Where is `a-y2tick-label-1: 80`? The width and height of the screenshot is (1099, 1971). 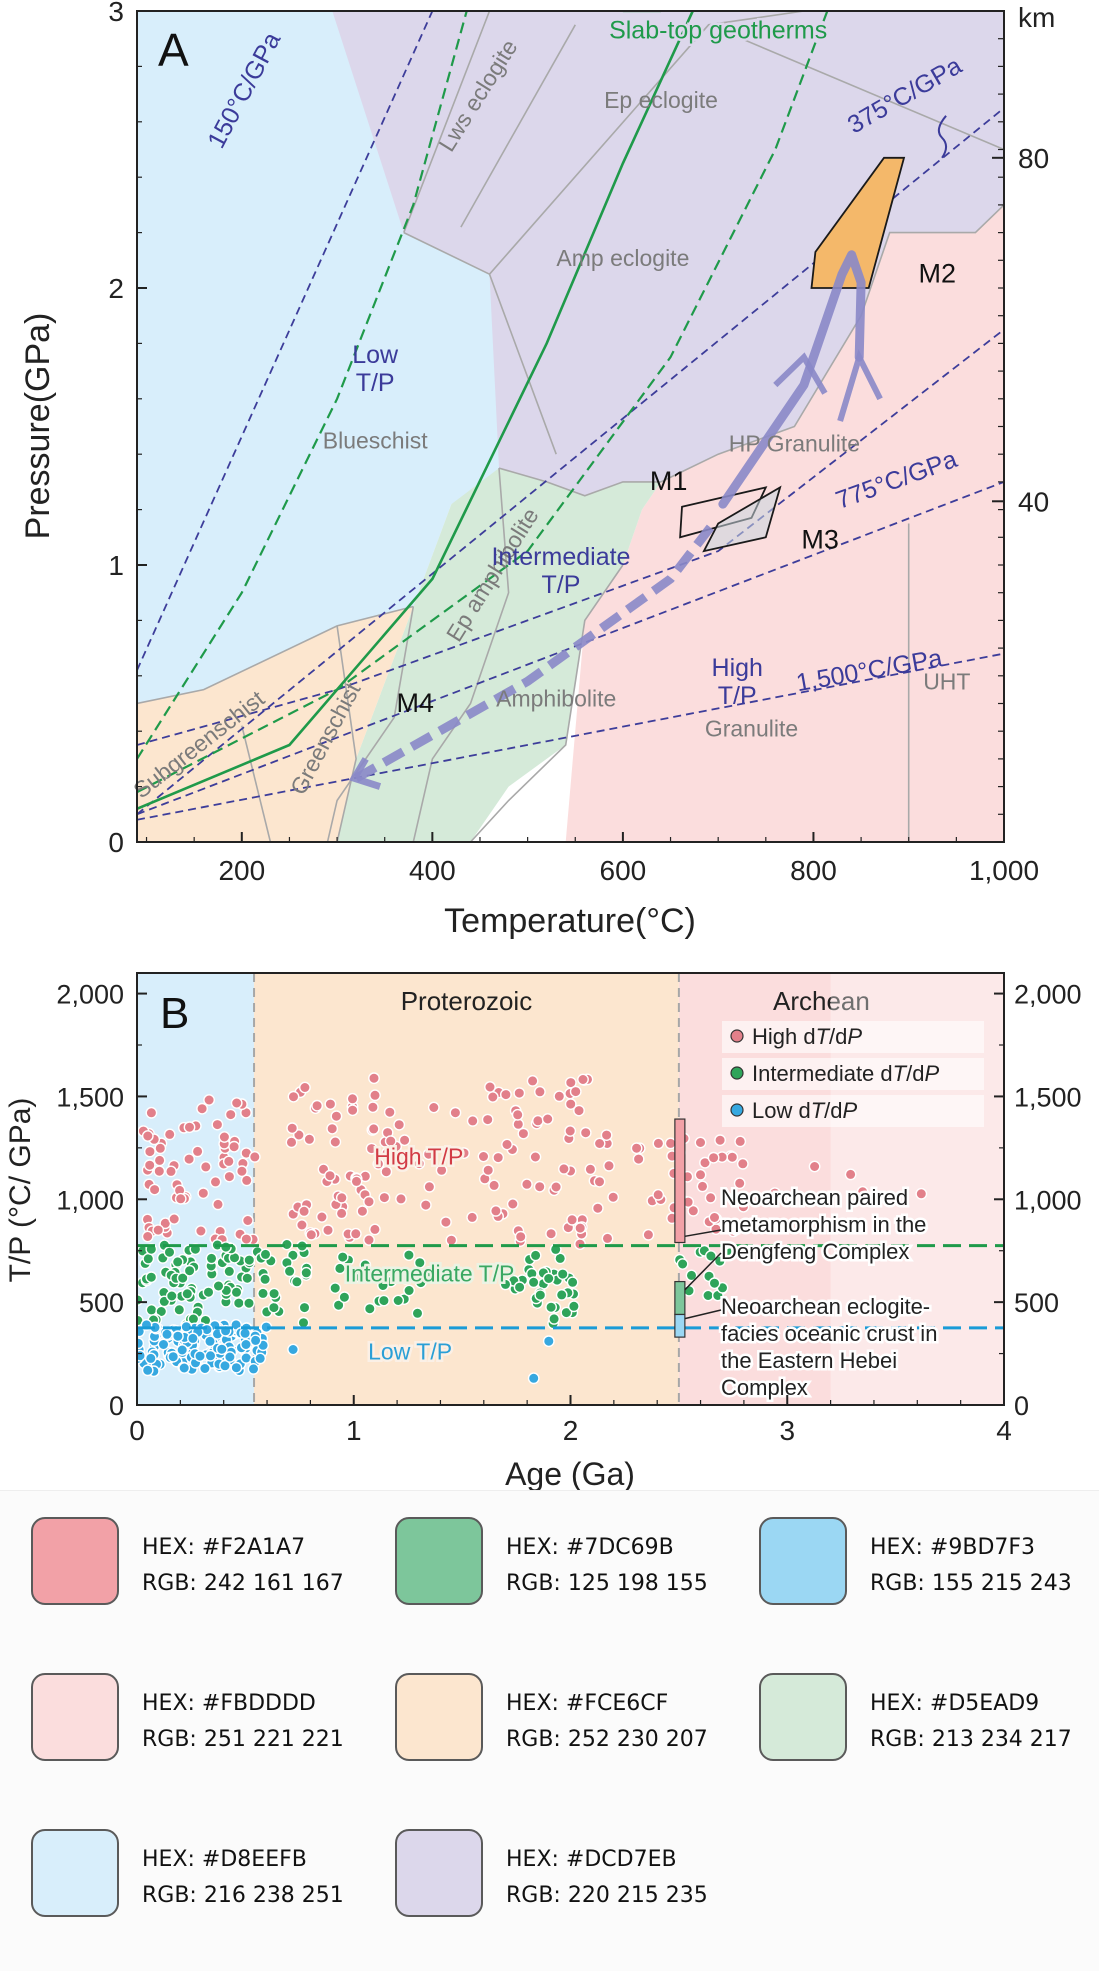
a-y2tick-label-1: 80 is located at coordinates (1033, 158).